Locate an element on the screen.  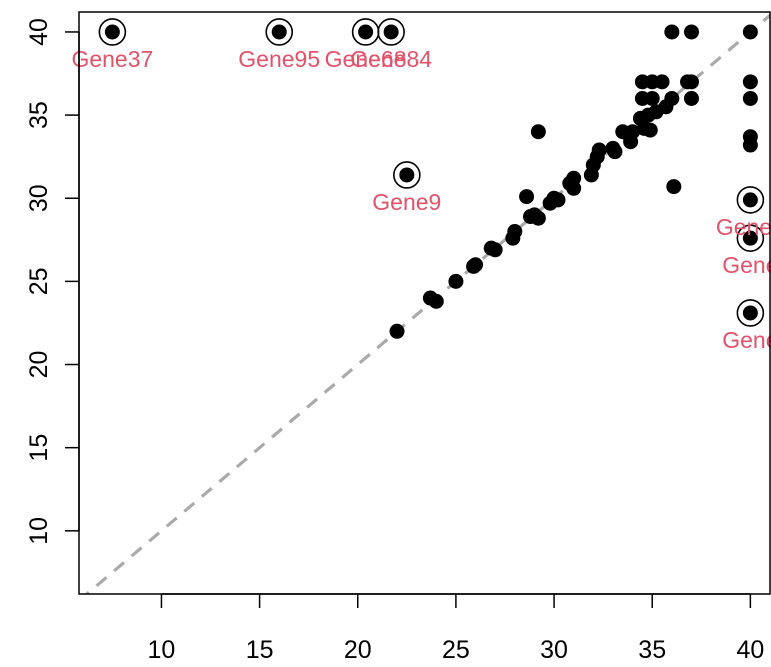
y-tick-label: 20 is located at coordinates (39, 365).